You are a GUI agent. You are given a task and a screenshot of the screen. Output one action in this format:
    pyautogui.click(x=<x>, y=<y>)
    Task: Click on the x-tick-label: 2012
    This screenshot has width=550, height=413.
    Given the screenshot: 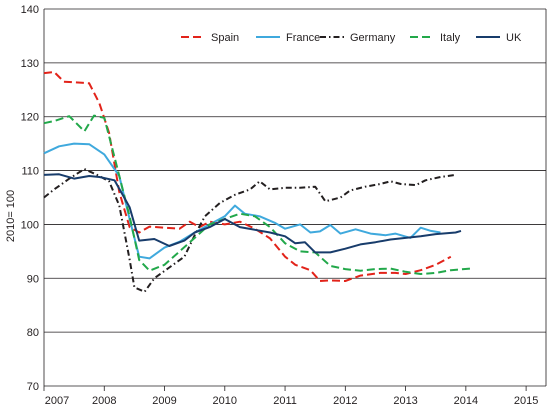 What is the action you would take?
    pyautogui.click(x=345, y=401)
    